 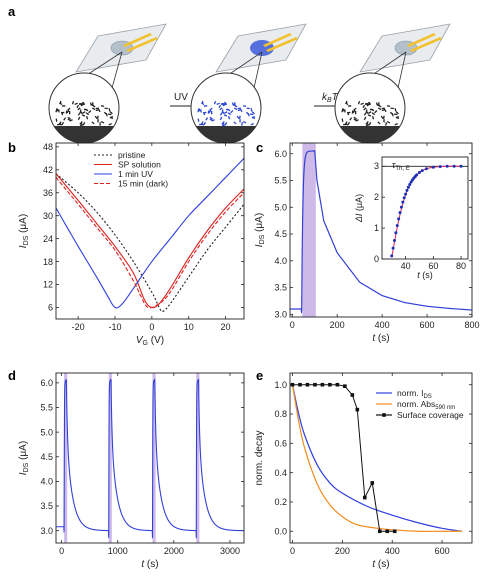 What do you see at coordinates (78, 327) in the screenshot?
I see `x-tick-label: -20` at bounding box center [78, 327].